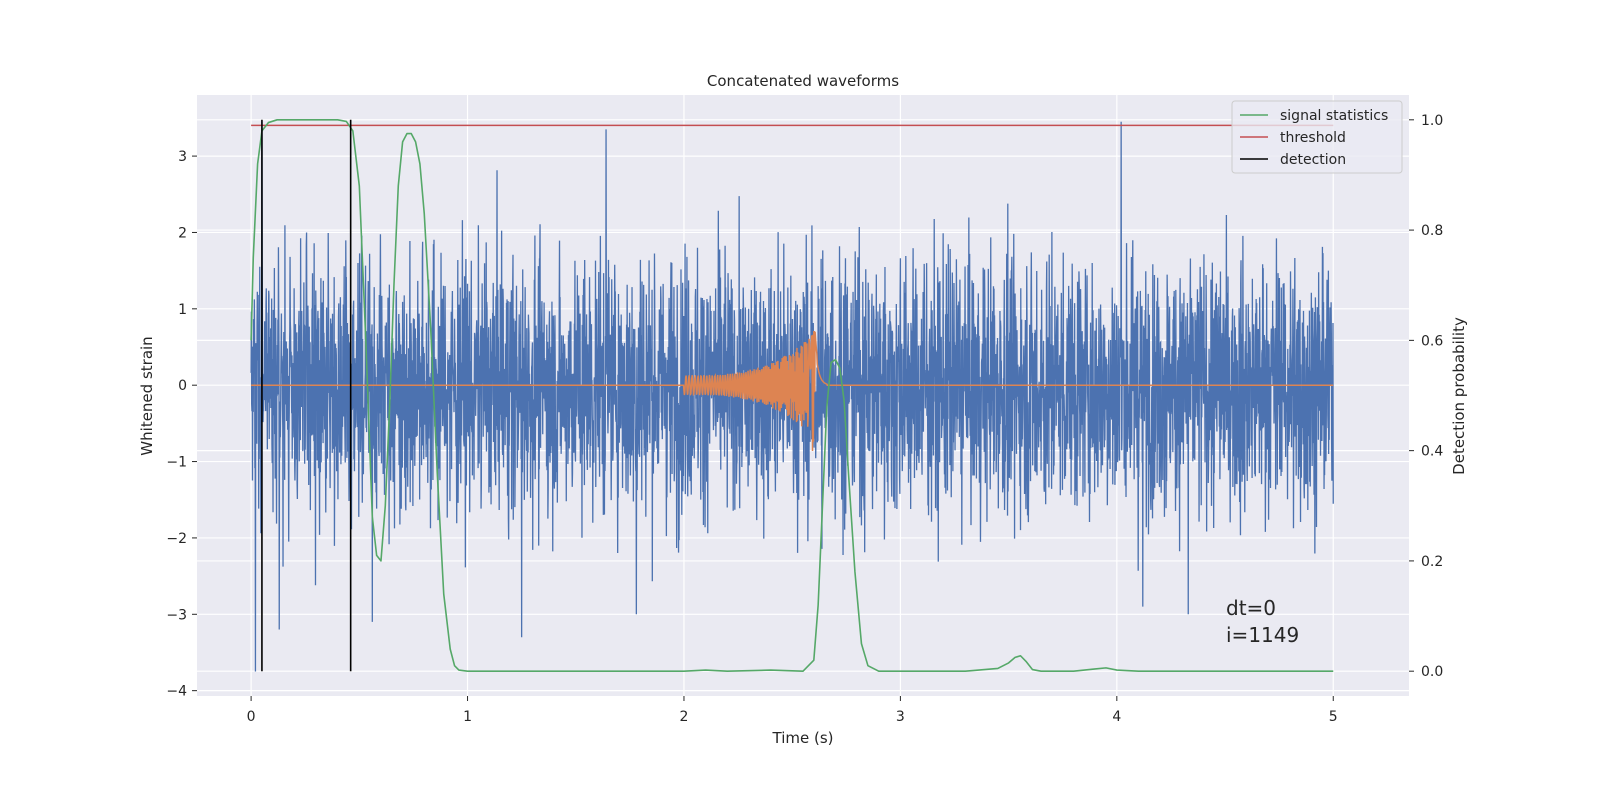 This screenshot has height=800, width=1600. Describe the element at coordinates (1432, 672) in the screenshot. I see `y2-tick-label: 0.0` at that location.